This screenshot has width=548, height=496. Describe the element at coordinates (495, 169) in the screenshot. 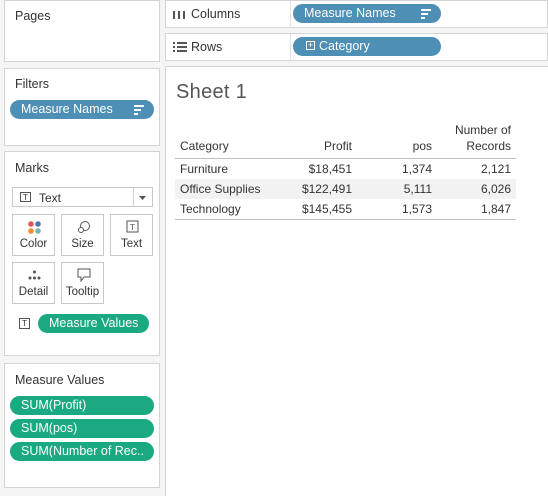

I see `cell-records: 2,121` at that location.